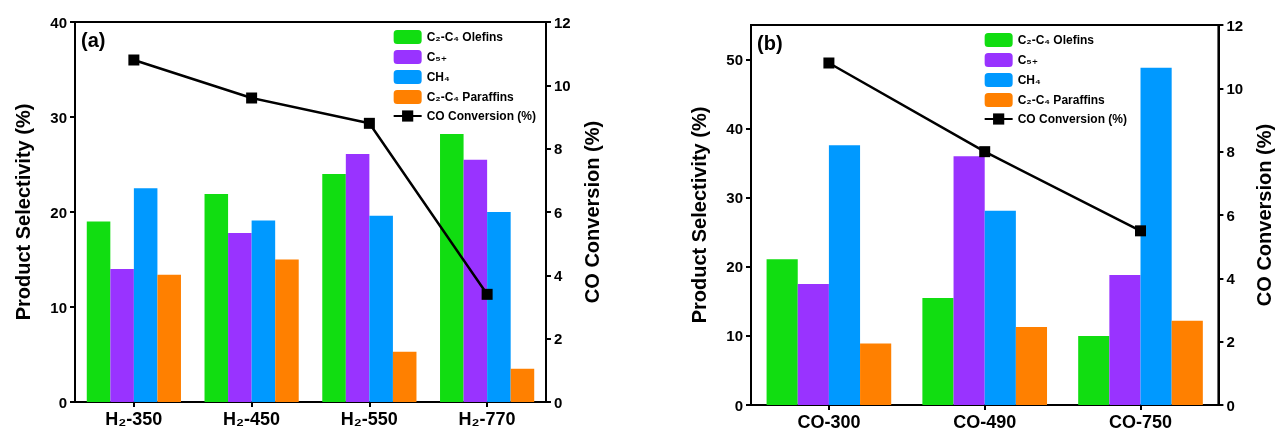 The image size is (1283, 436). I want to click on x-tick-label: CO-300, so click(829, 422).